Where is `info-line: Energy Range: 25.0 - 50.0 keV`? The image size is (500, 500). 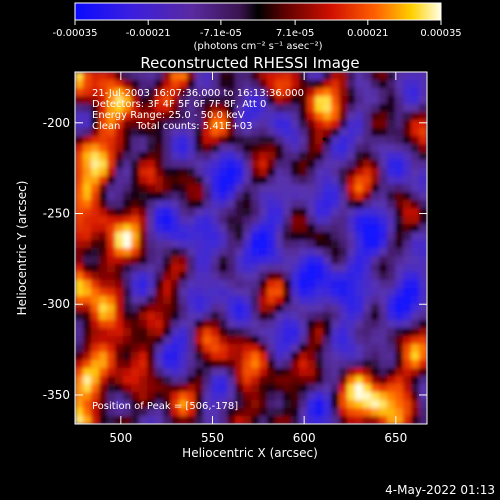 info-line: Energy Range: 25.0 - 50.0 keV is located at coordinates (168, 115).